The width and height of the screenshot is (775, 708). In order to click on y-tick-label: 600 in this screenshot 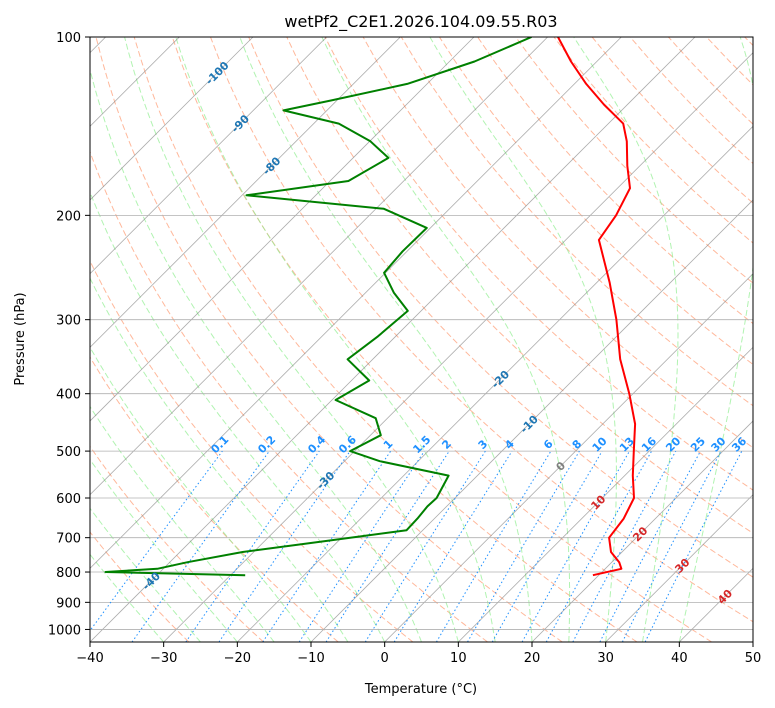, I will do `click(68, 499)`.